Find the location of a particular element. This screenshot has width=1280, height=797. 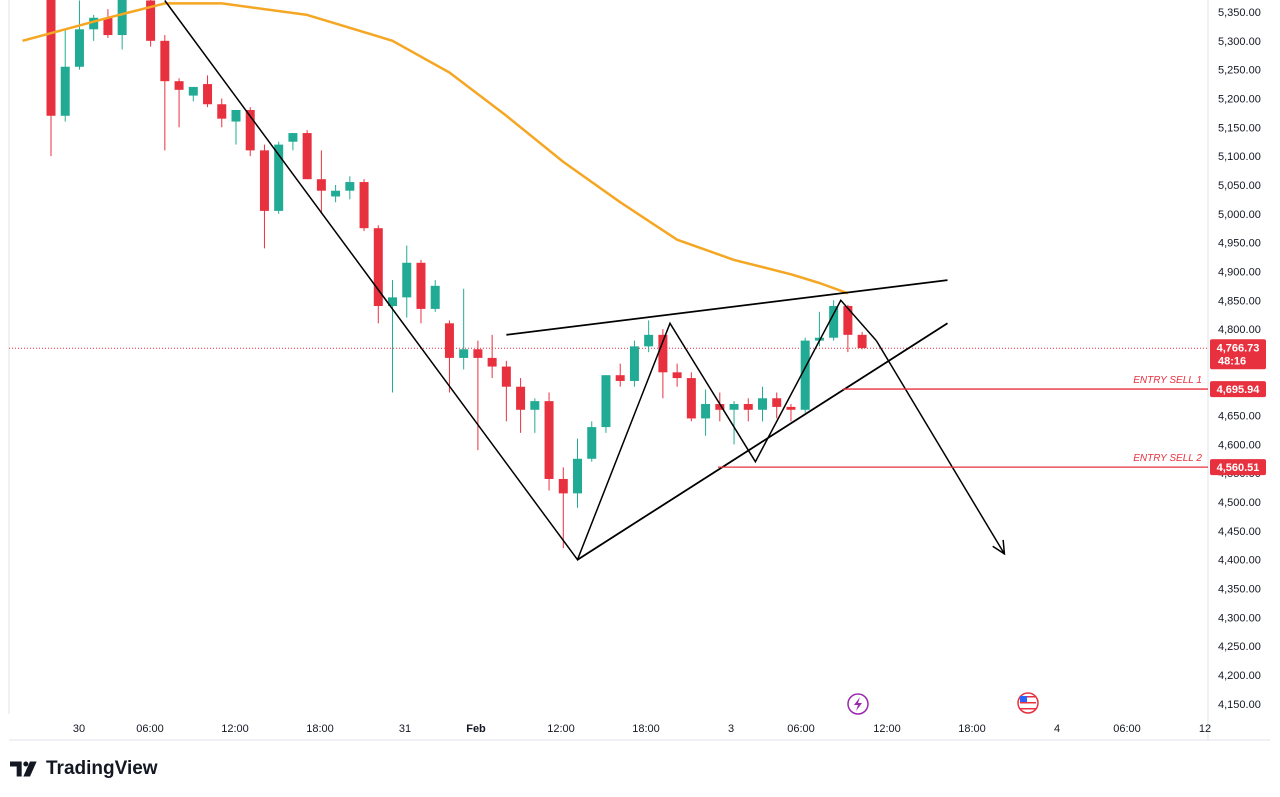

upper-trendline is located at coordinates (727, 307).